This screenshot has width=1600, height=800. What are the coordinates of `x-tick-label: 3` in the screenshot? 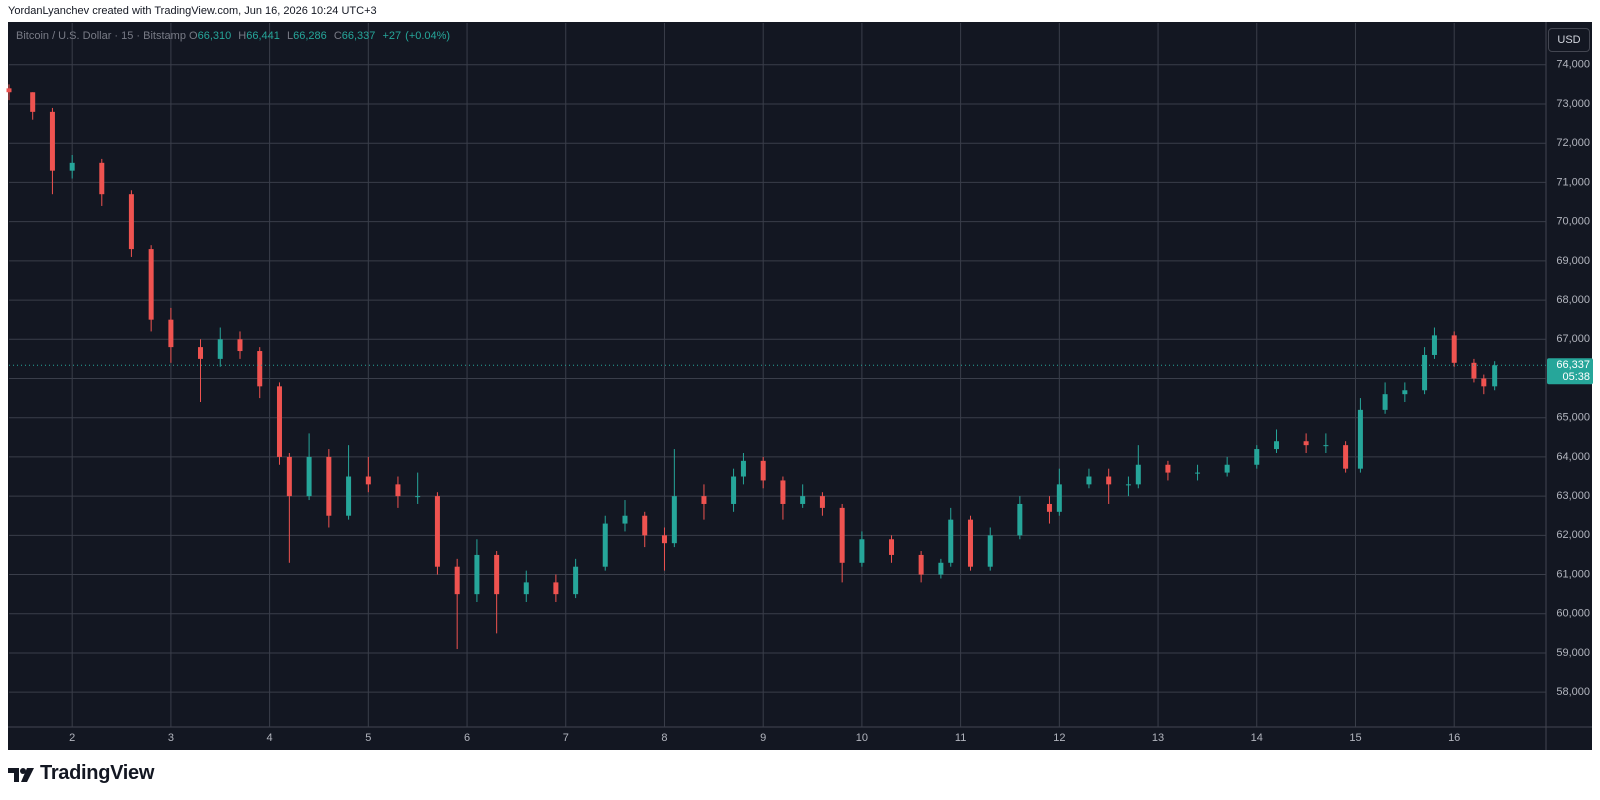 It's located at (171, 738).